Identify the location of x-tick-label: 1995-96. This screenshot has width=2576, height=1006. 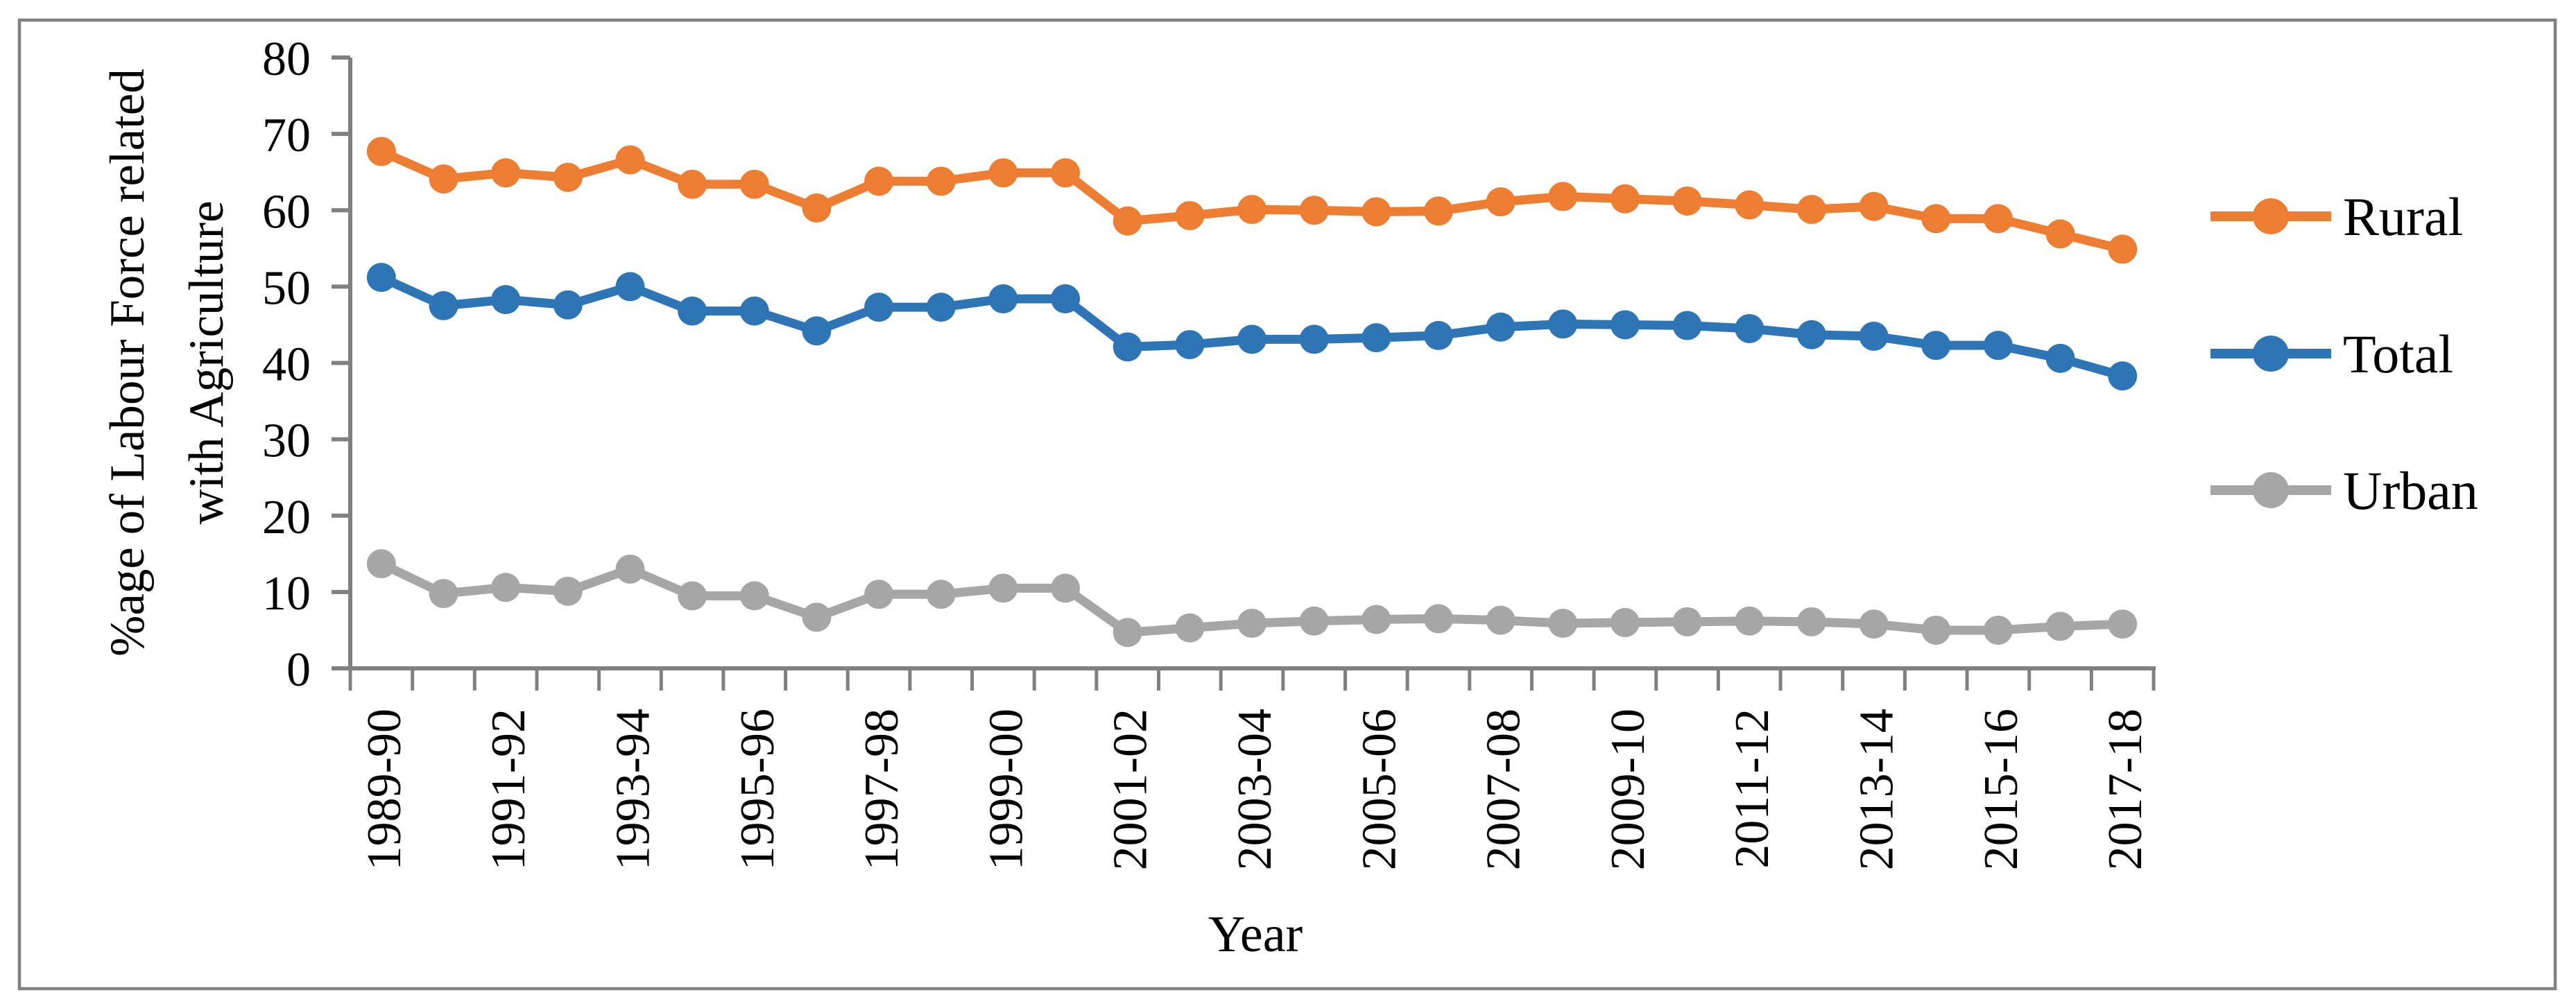
(757, 790).